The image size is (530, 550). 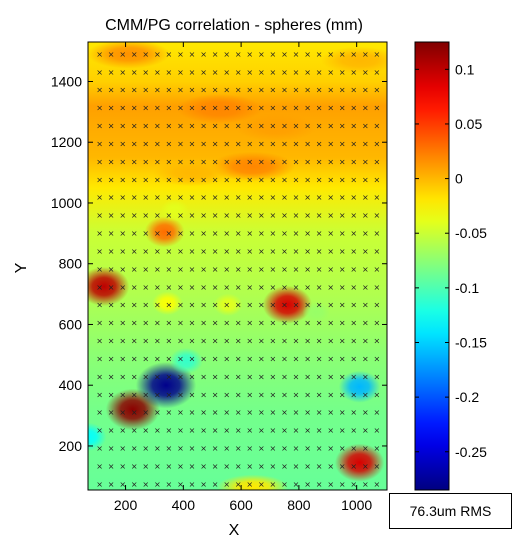 I want to click on x-axis-label: X, so click(x=234, y=530).